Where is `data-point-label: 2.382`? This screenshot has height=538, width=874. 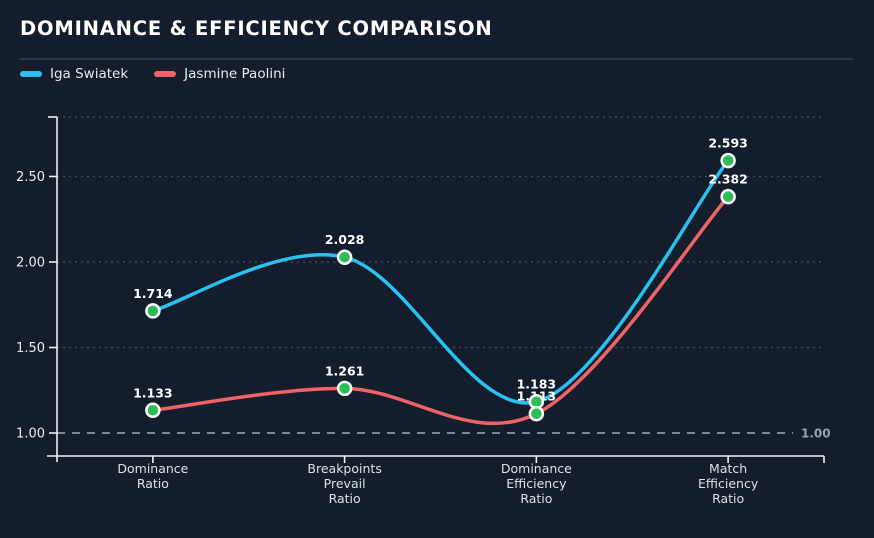
data-point-label: 2.382 is located at coordinates (728, 179).